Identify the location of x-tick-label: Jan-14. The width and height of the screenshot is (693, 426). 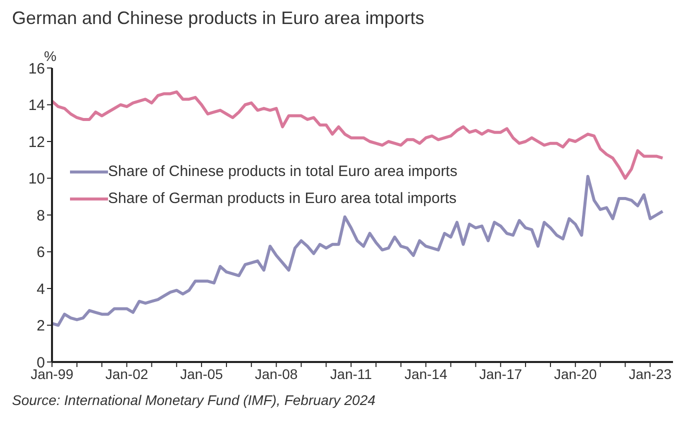
(426, 374).